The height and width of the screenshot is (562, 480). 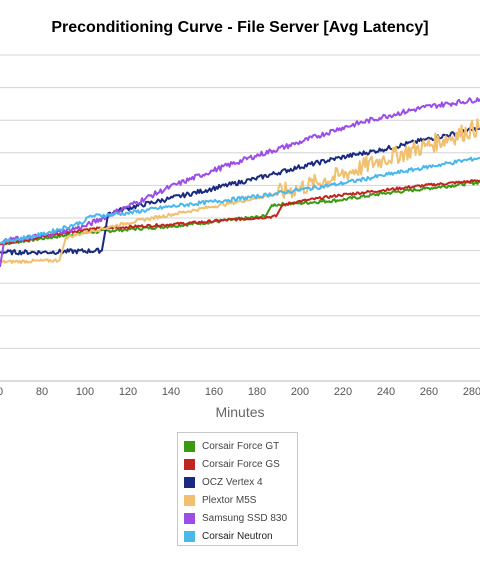 I want to click on legend-label: Corsair Force GS, so click(x=241, y=464).